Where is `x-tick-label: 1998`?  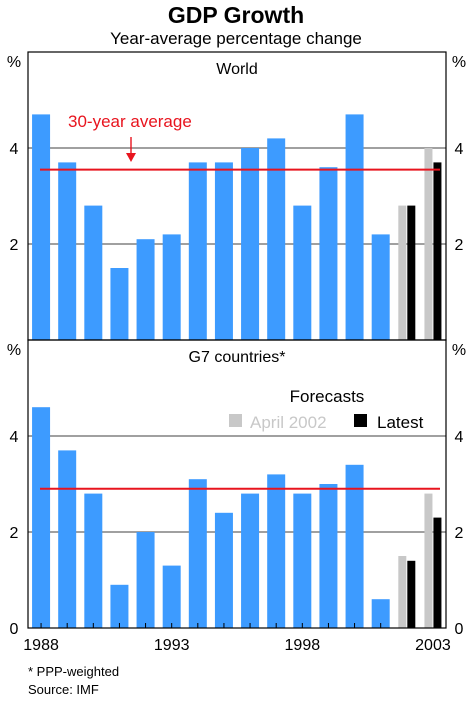
x-tick-label: 1998 is located at coordinates (303, 645).